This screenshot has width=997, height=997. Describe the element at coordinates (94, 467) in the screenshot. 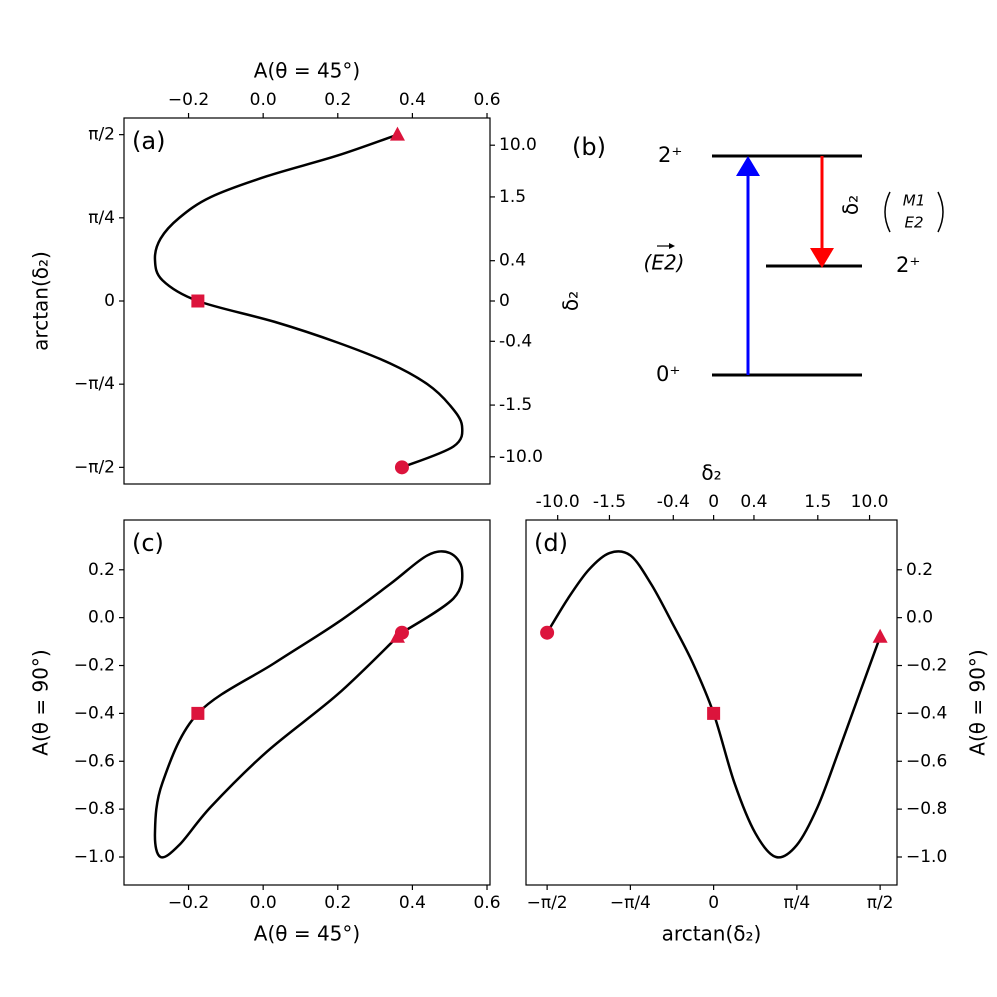

I see `y-tick-label: −π/2` at that location.